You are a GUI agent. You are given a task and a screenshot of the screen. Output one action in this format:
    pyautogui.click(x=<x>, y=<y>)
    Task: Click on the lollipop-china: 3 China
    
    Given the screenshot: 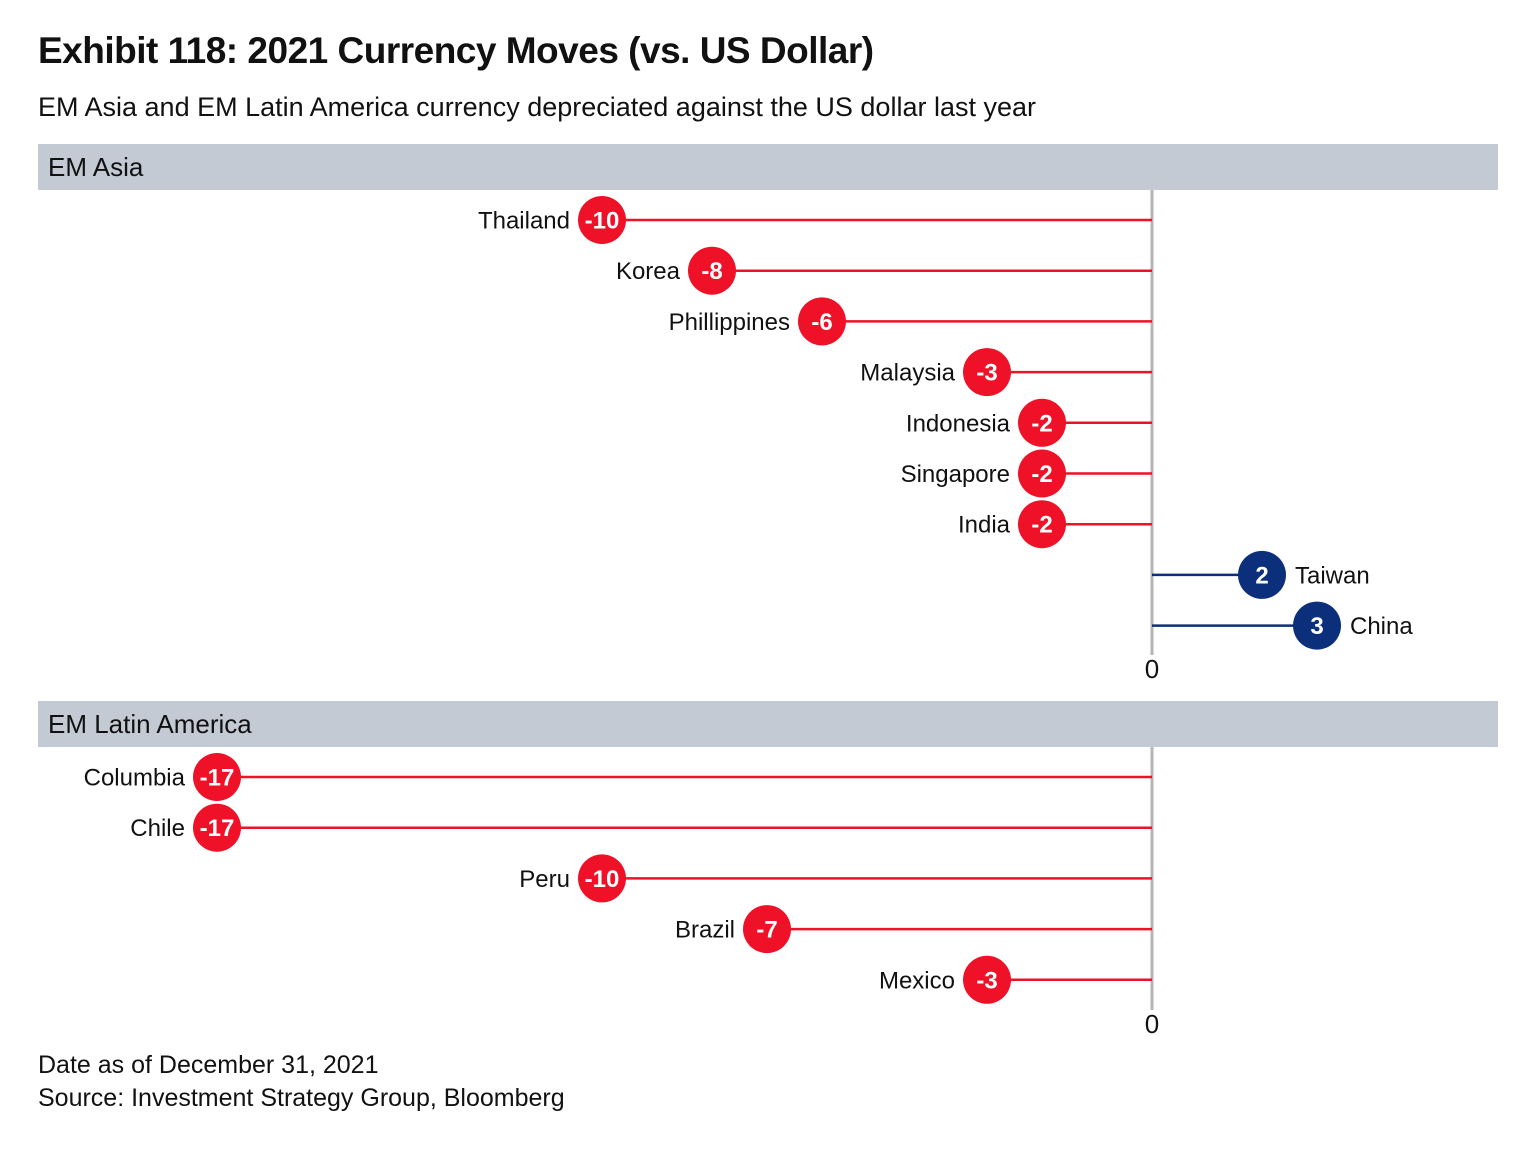 What is the action you would take?
    pyautogui.click(x=1282, y=625)
    